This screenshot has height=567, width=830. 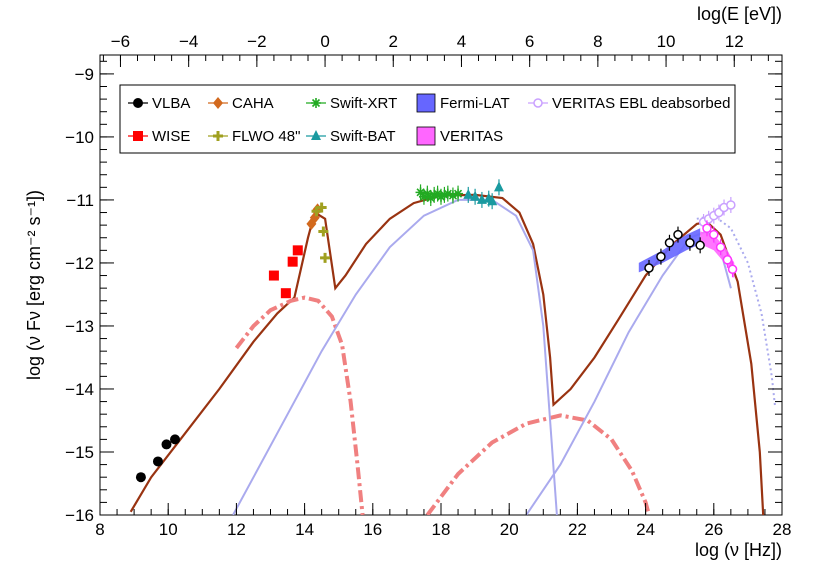 I want to click on top-tick-label: −4, so click(x=188, y=41).